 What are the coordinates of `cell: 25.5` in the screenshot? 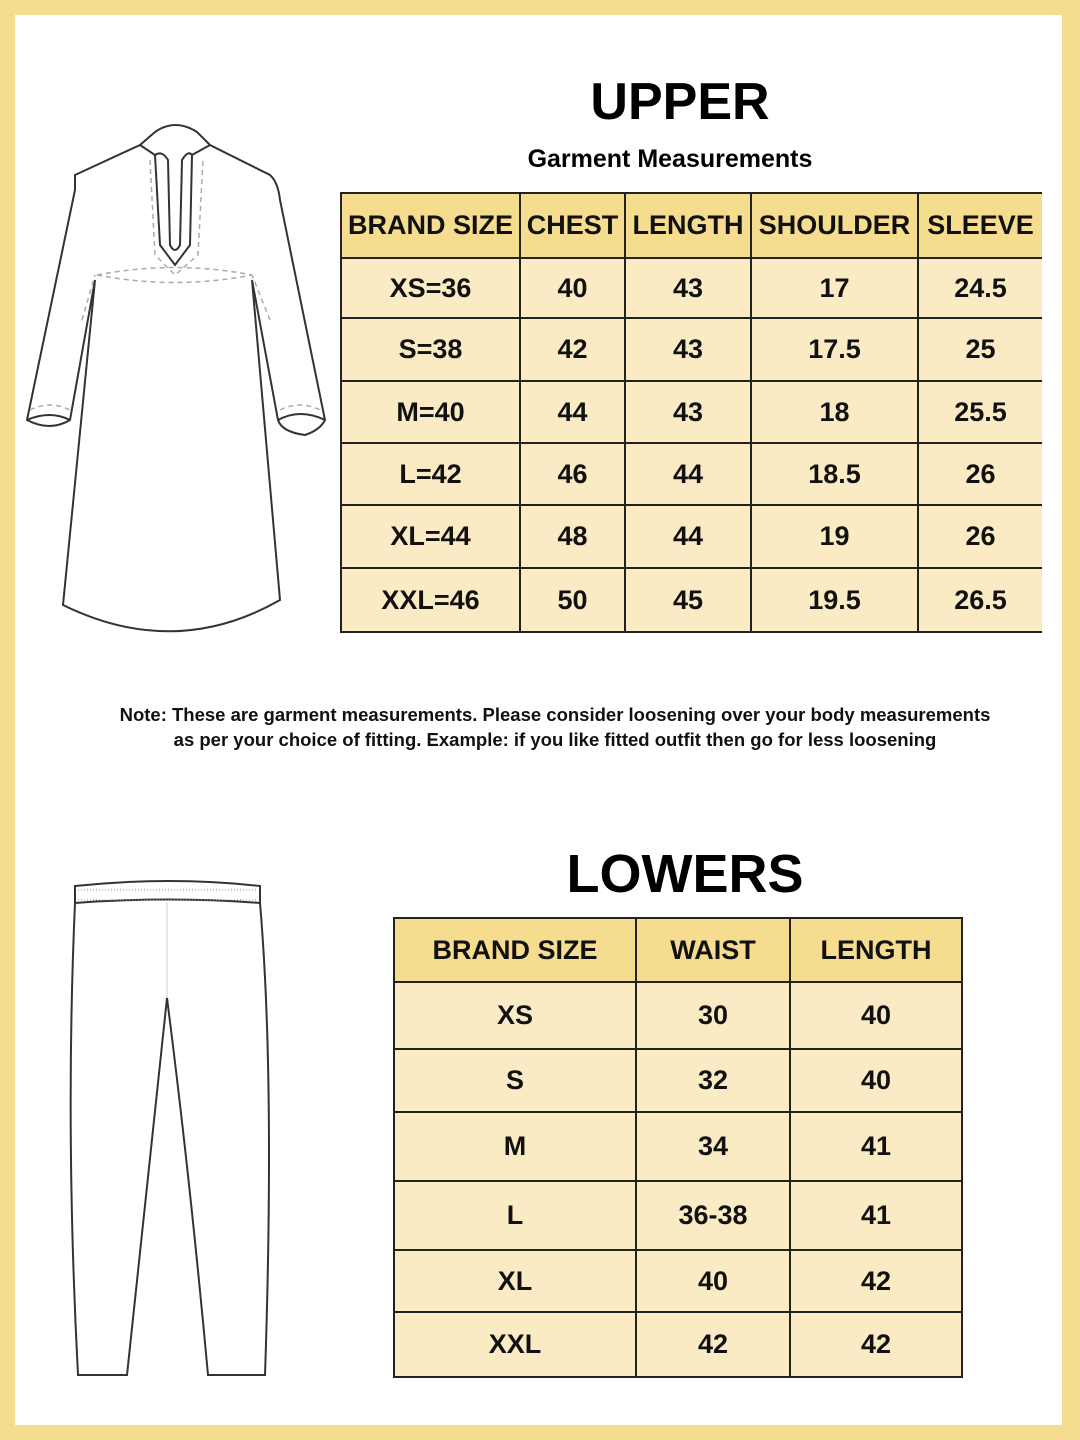 It's located at (979, 412).